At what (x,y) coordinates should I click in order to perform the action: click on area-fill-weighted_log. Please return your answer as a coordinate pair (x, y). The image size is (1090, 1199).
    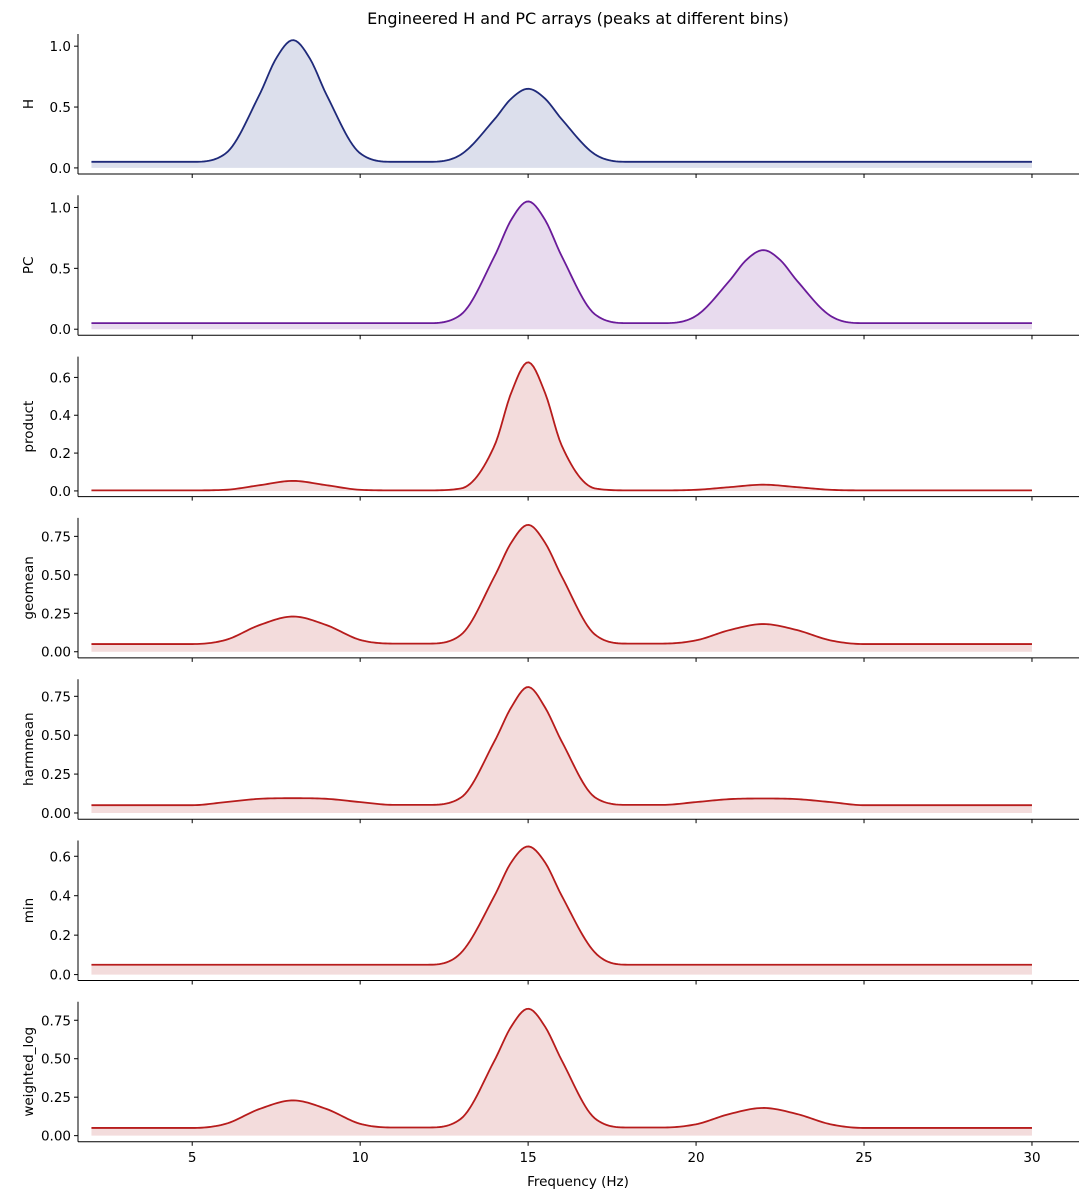
    Looking at the image, I should click on (561, 1072).